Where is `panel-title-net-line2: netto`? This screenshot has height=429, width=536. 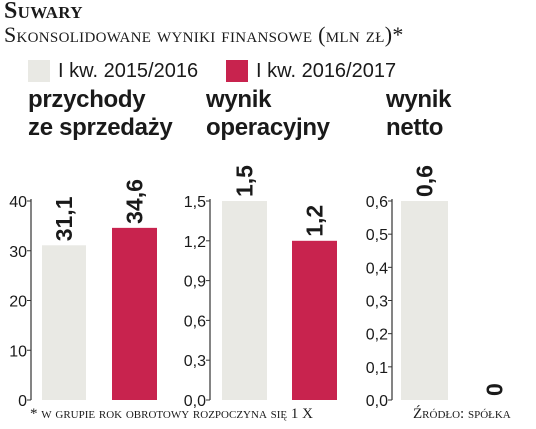
panel-title-net-line2: netto is located at coordinates (415, 127).